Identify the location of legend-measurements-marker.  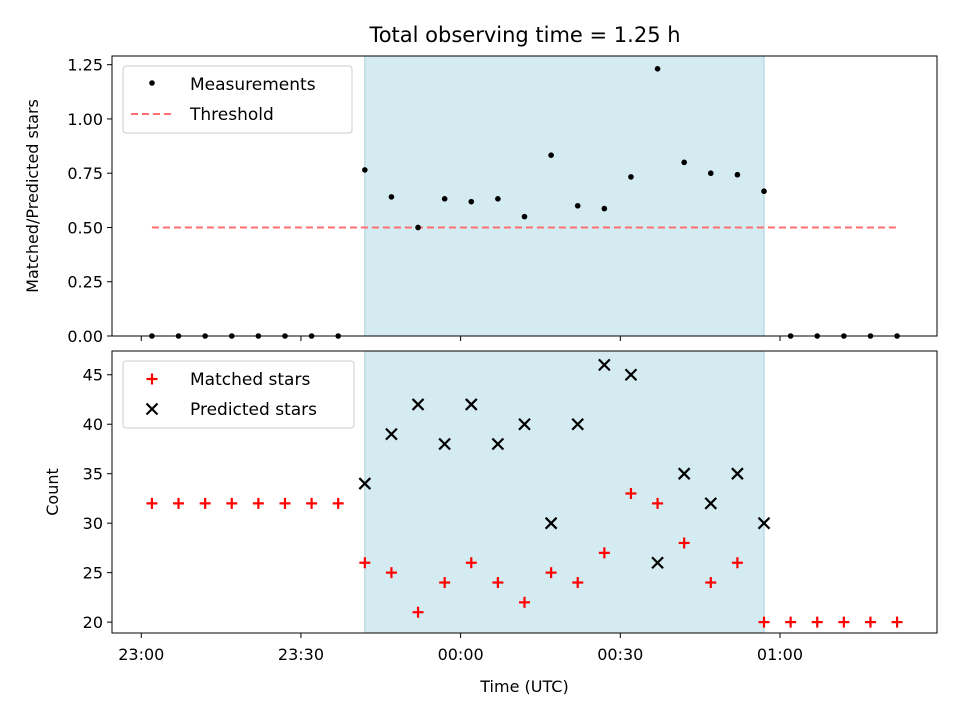
(152, 83).